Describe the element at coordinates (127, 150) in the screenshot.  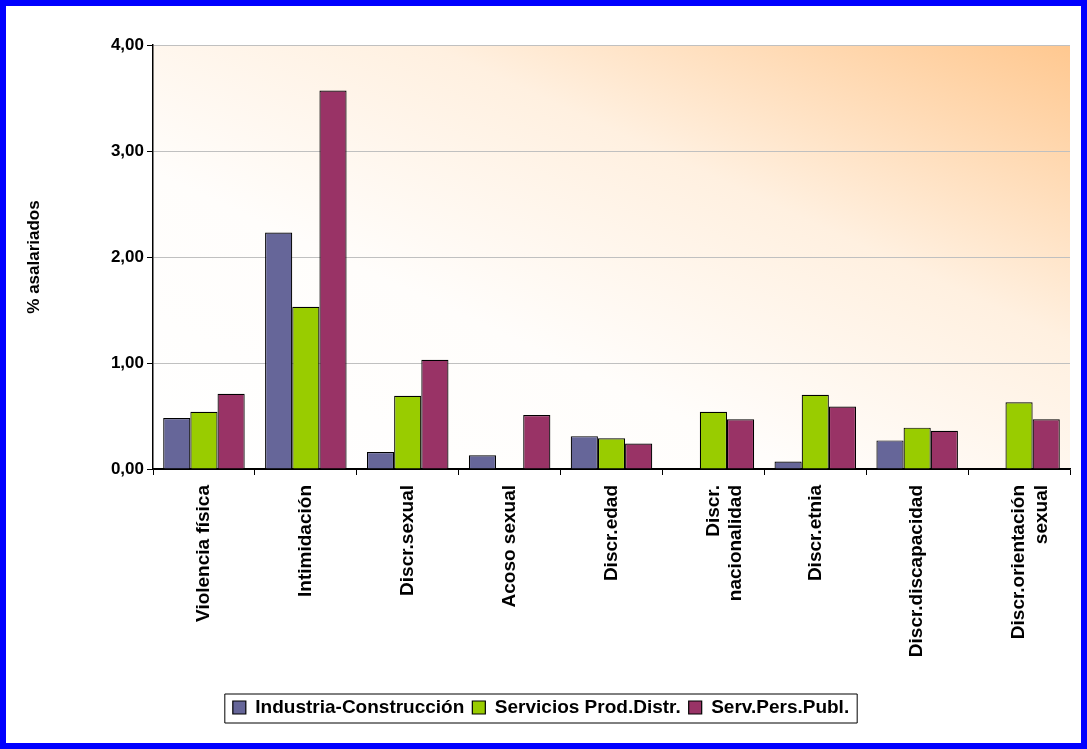
I see `y-tick-label: 3,00` at that location.